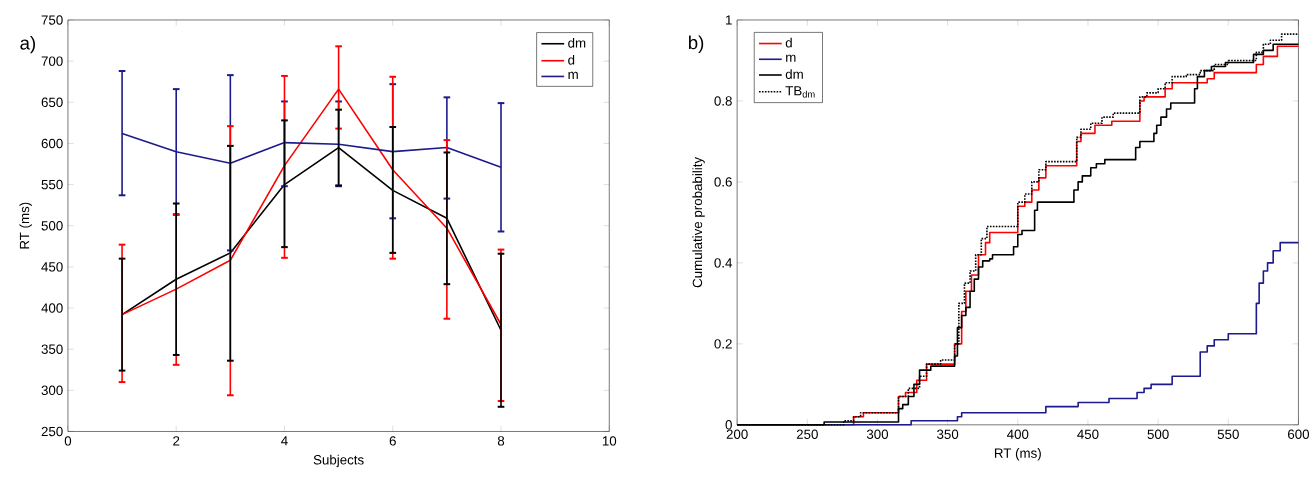 This screenshot has height=479, width=1314. I want to click on y-tick-label: 450, so click(52, 266).